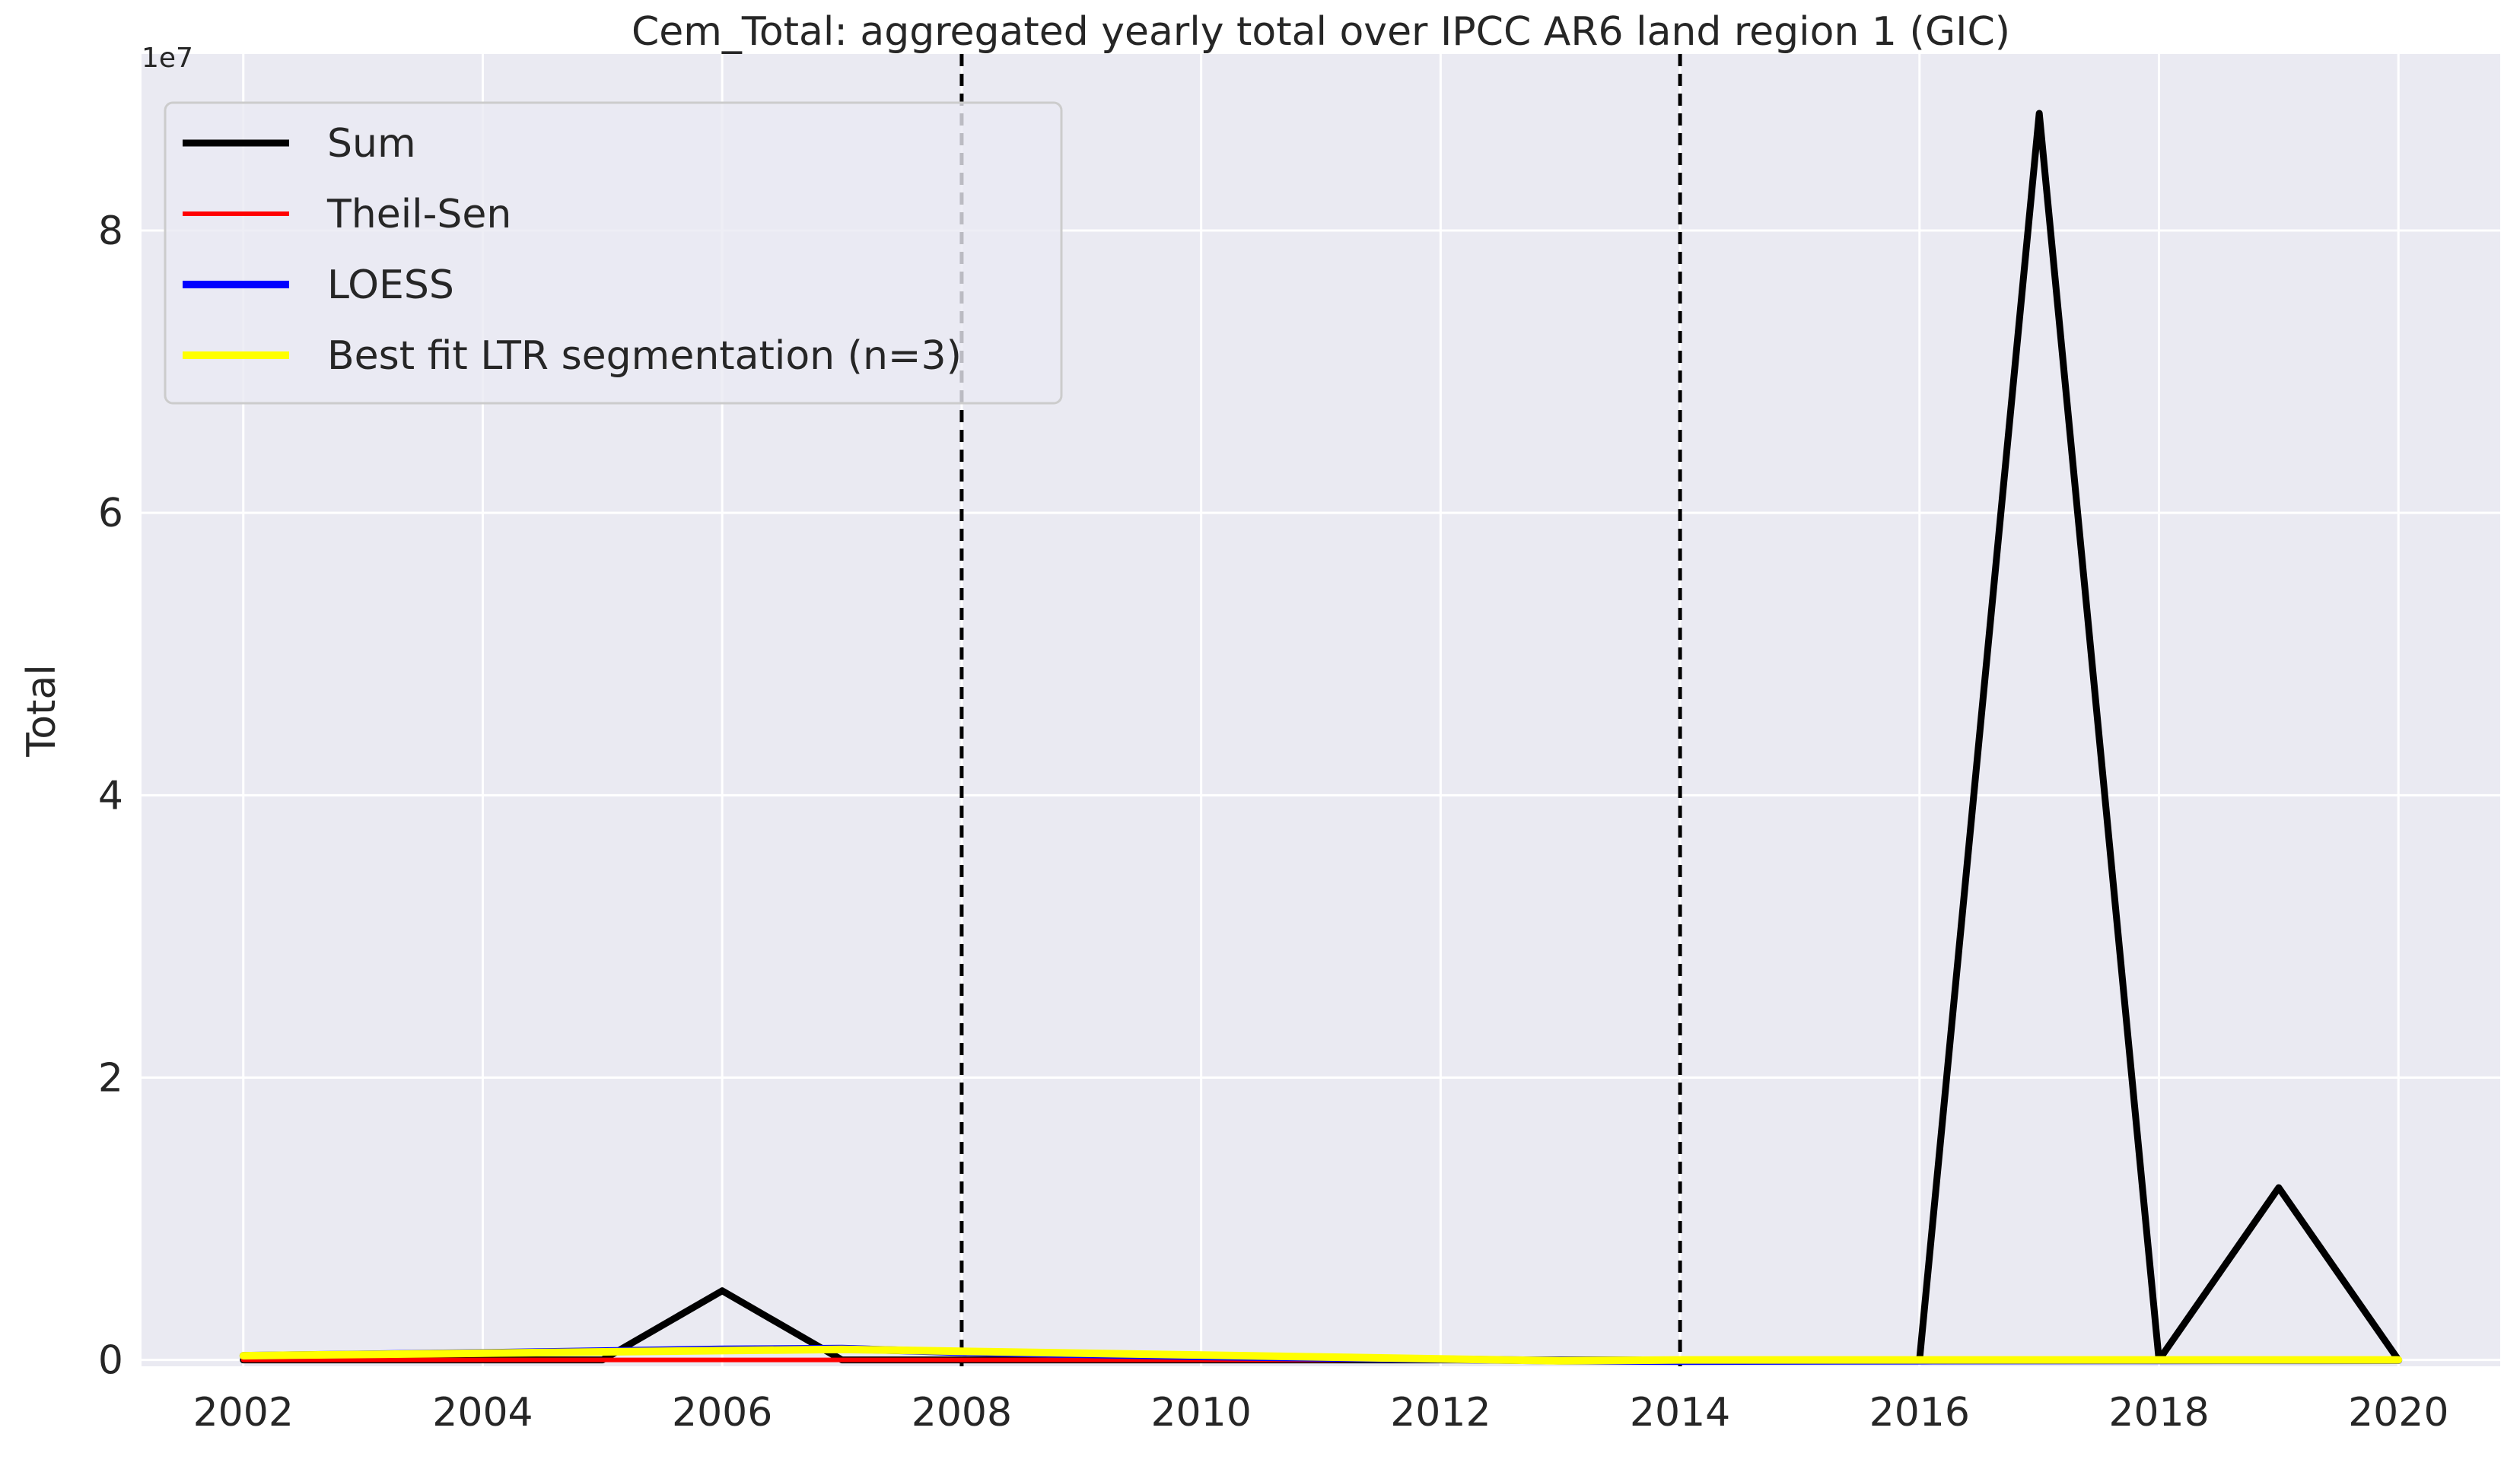  Describe the element at coordinates (372, 144) in the screenshot. I see `legend-label: Sum` at that location.